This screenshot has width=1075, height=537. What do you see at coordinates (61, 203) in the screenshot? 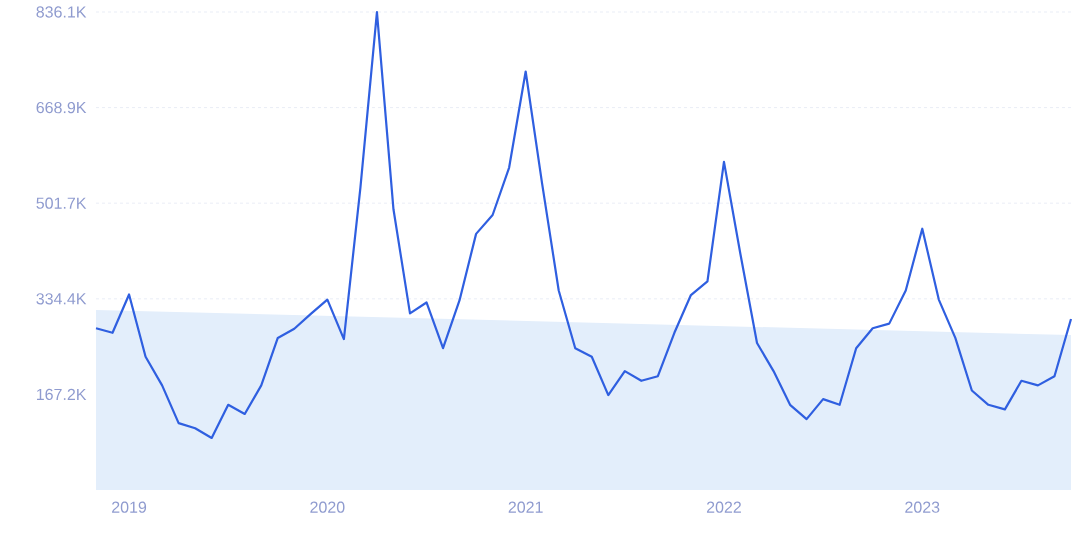
I see `y-tick-label: 501.7K` at bounding box center [61, 203].